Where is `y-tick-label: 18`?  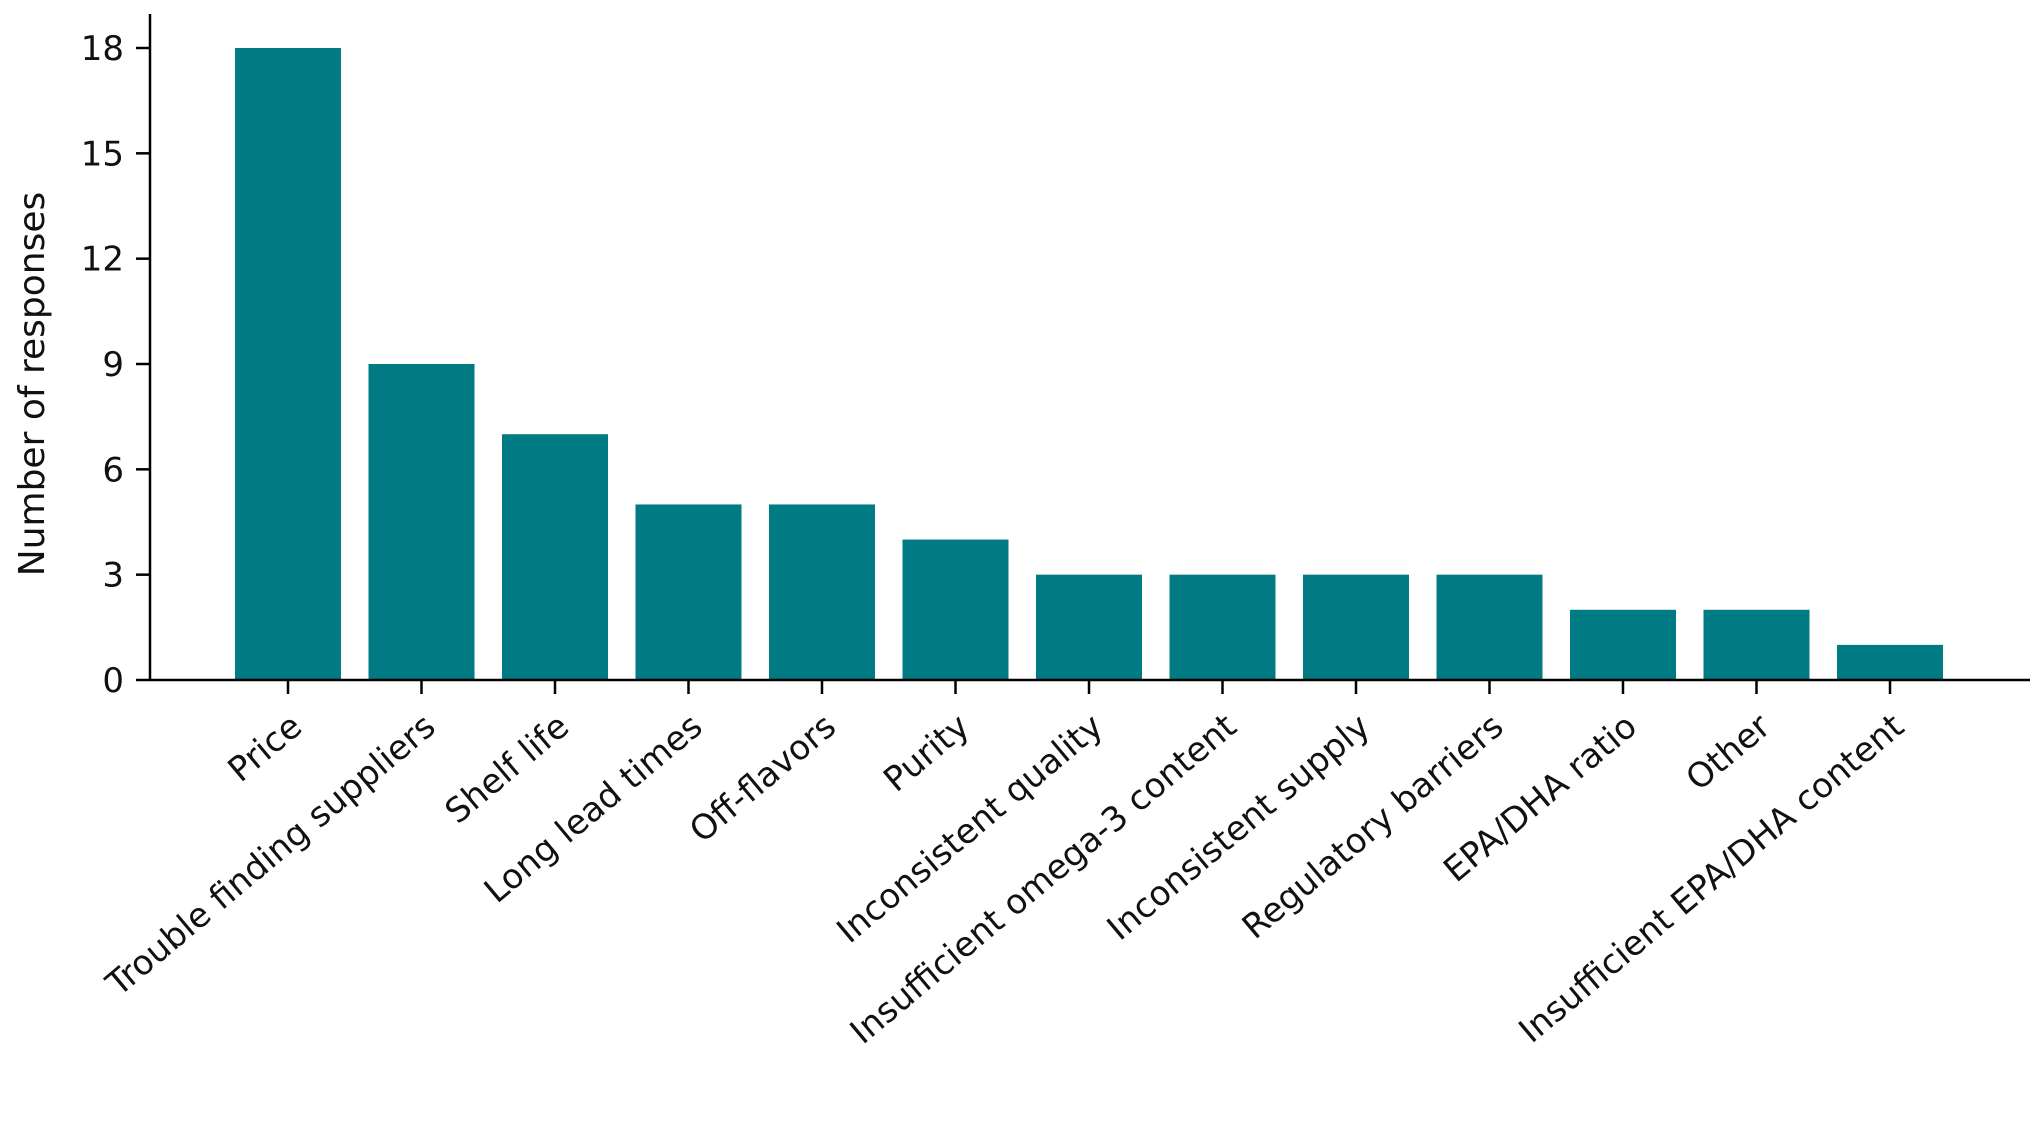 y-tick-label: 18 is located at coordinates (102, 49).